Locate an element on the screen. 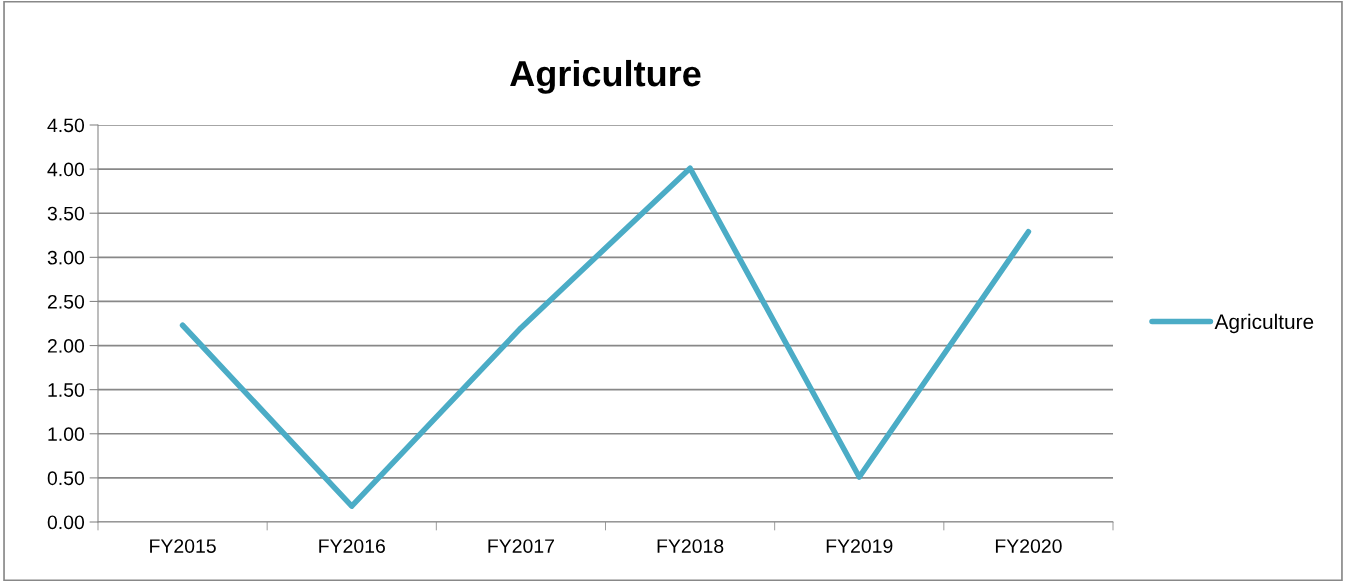 This screenshot has height=582, width=1346. x-tick-label: FY2018 is located at coordinates (690, 546).